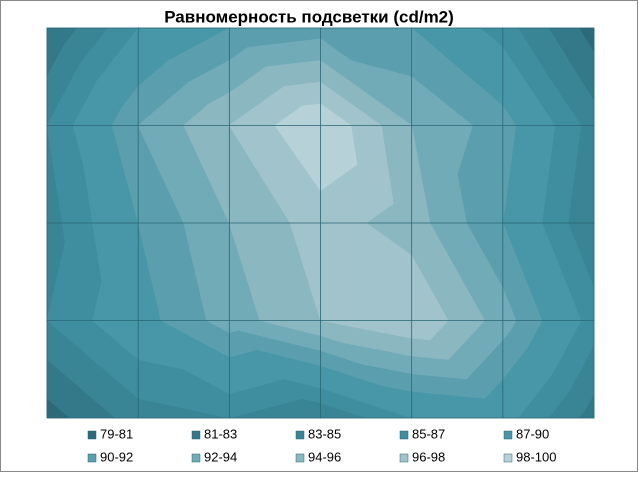 The width and height of the screenshot is (639, 478). What do you see at coordinates (428, 433) in the screenshot?
I see `legend-label: 85-87` at bounding box center [428, 433].